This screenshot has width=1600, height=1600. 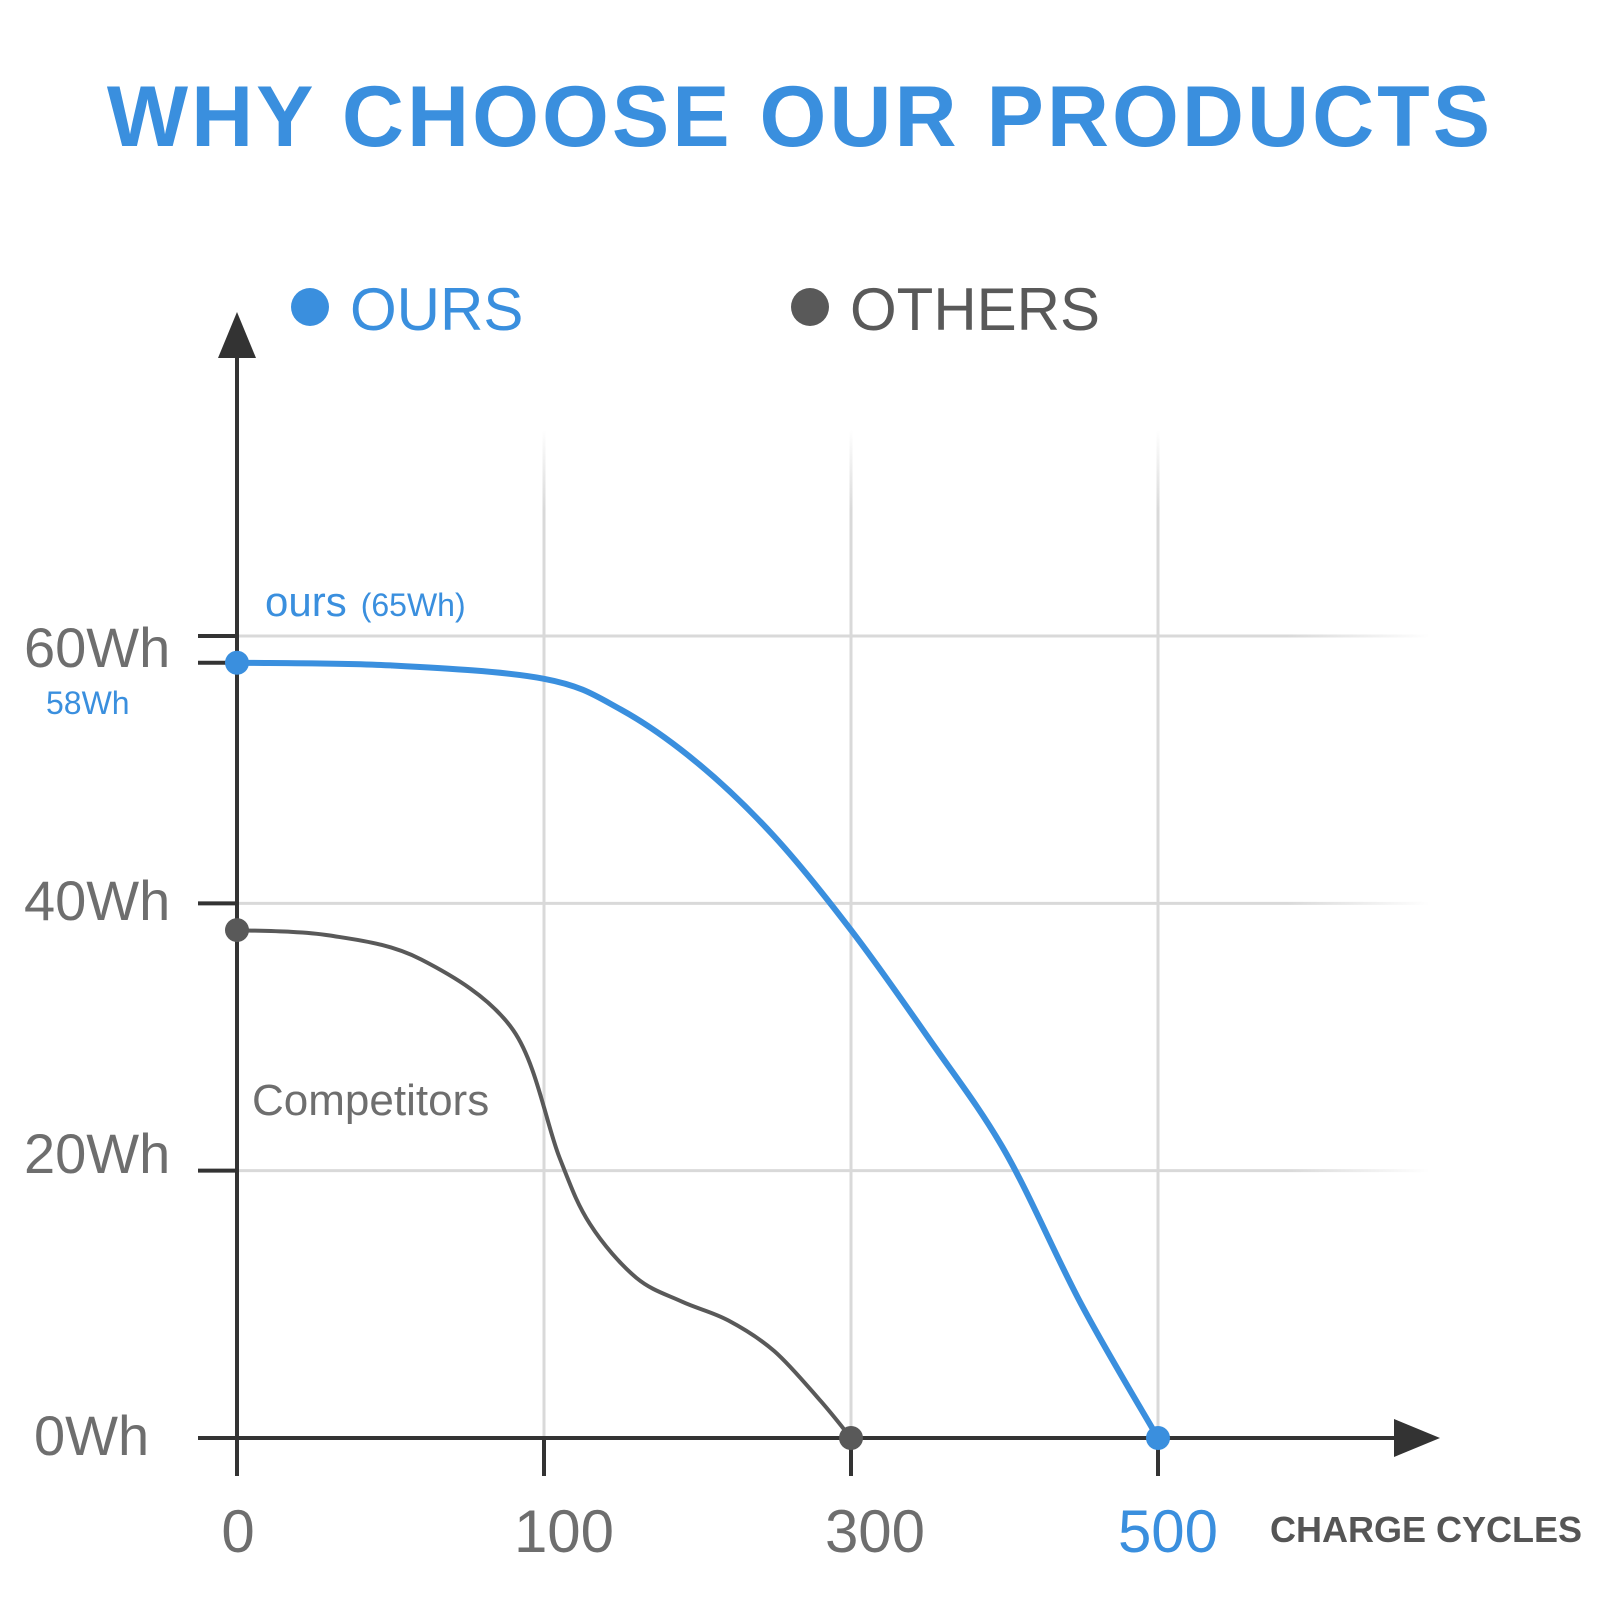 I want to click on x-axis-title: CHARGE CYCLES, so click(x=1426, y=1529).